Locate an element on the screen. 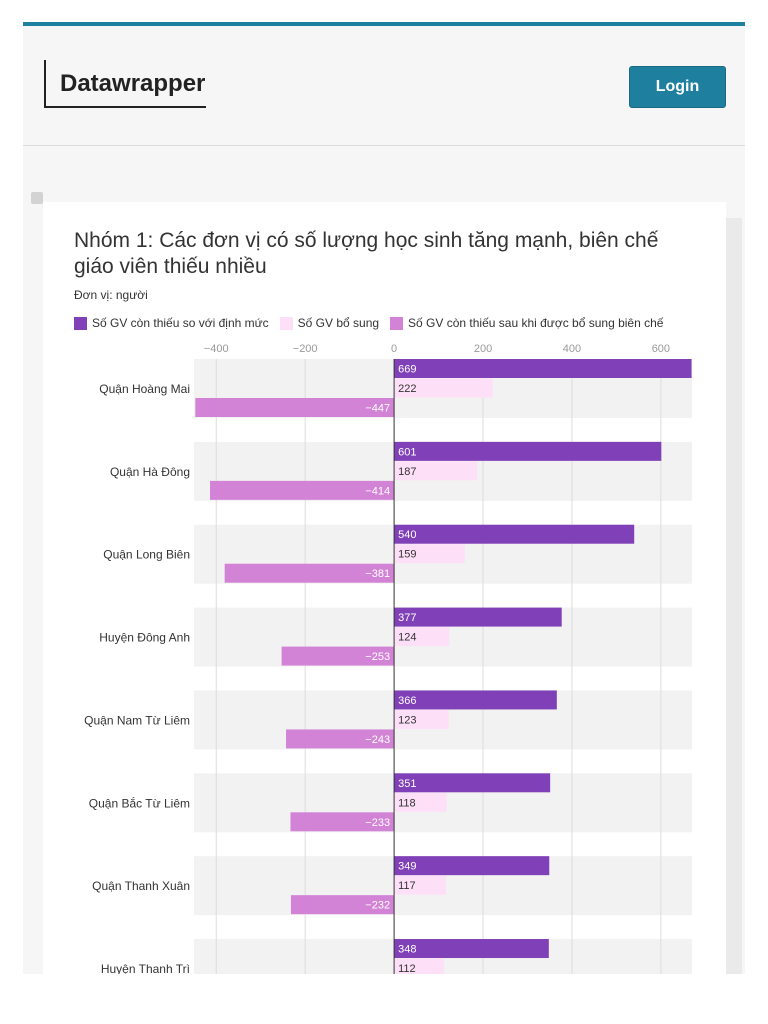 Image resolution: width=768 pixels, height=1024 pixels. bar-value-label: −243 is located at coordinates (377, 740).